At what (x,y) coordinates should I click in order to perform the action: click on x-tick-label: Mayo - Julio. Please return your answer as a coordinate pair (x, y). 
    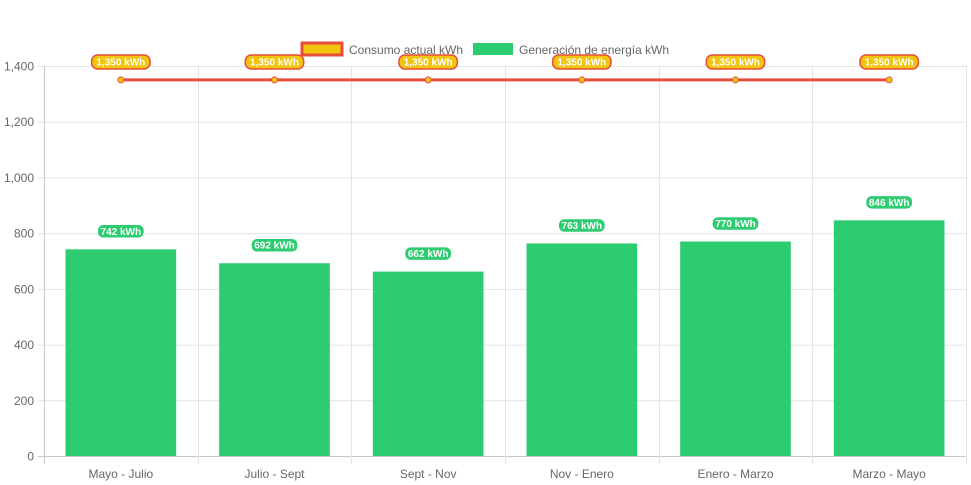
    Looking at the image, I should click on (120, 474).